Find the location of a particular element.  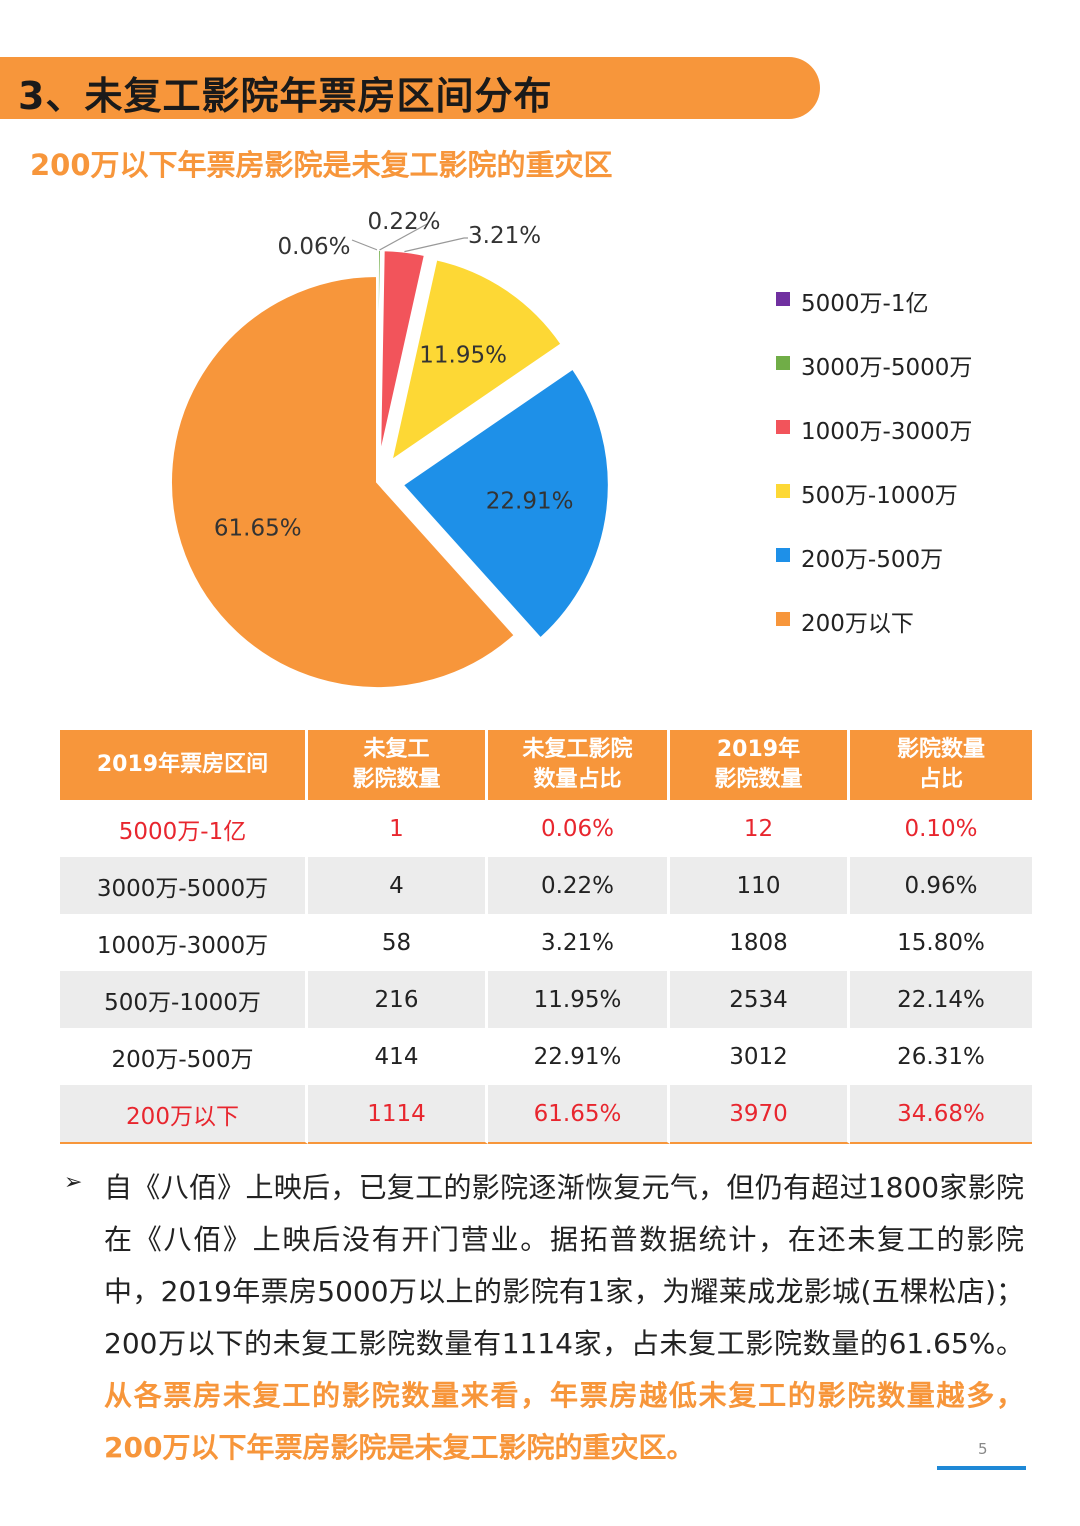

pie-data-label: 3.21% is located at coordinates (504, 236).